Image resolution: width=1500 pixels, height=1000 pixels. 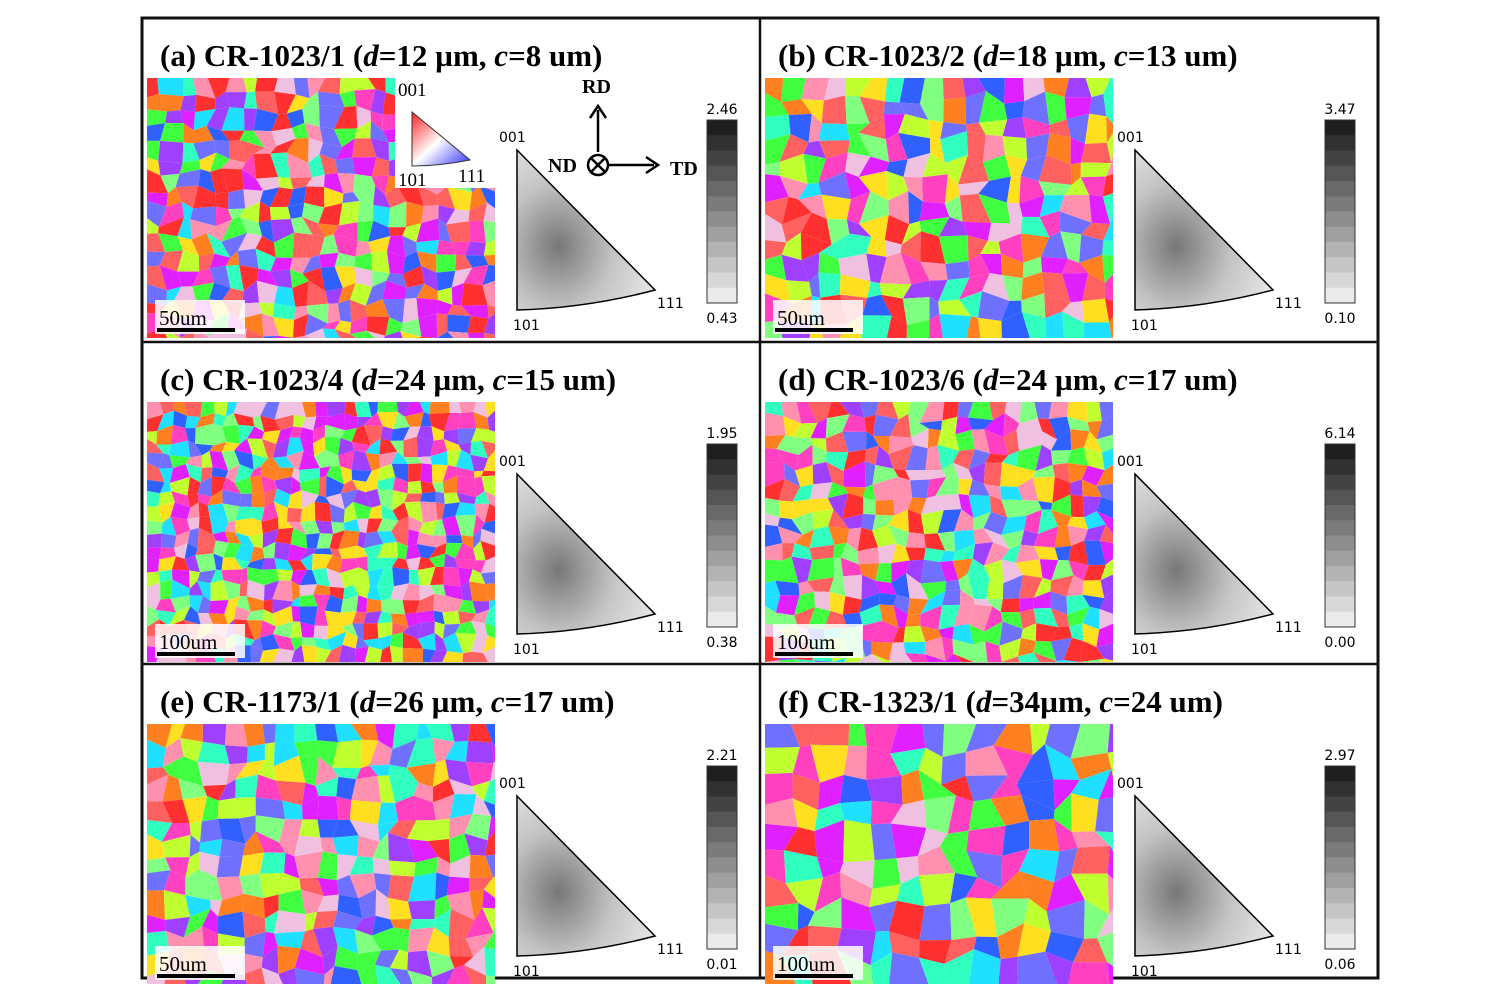 I want to click on orientation-map, so click(x=939, y=532).